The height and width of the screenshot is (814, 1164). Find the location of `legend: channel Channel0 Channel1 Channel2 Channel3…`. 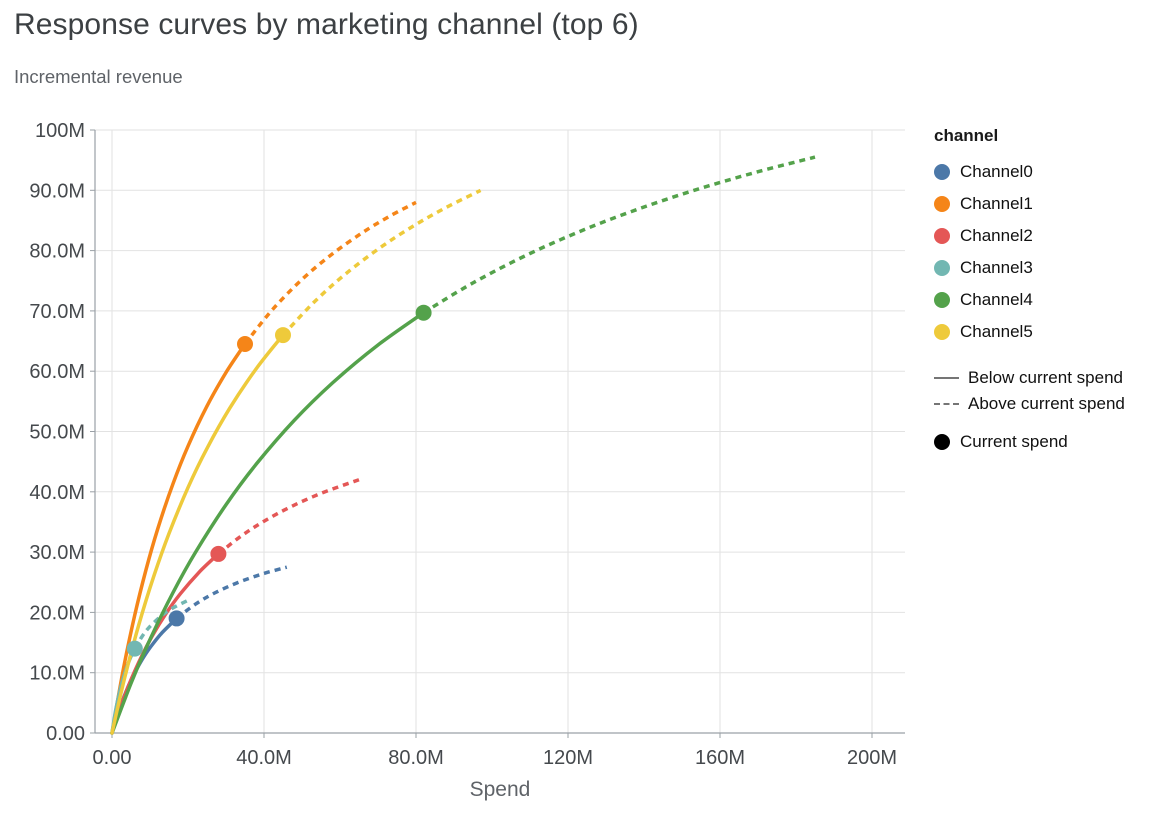

legend: channel Channel0 Channel1 Channel2 Channel3… is located at coordinates (1048, 294).